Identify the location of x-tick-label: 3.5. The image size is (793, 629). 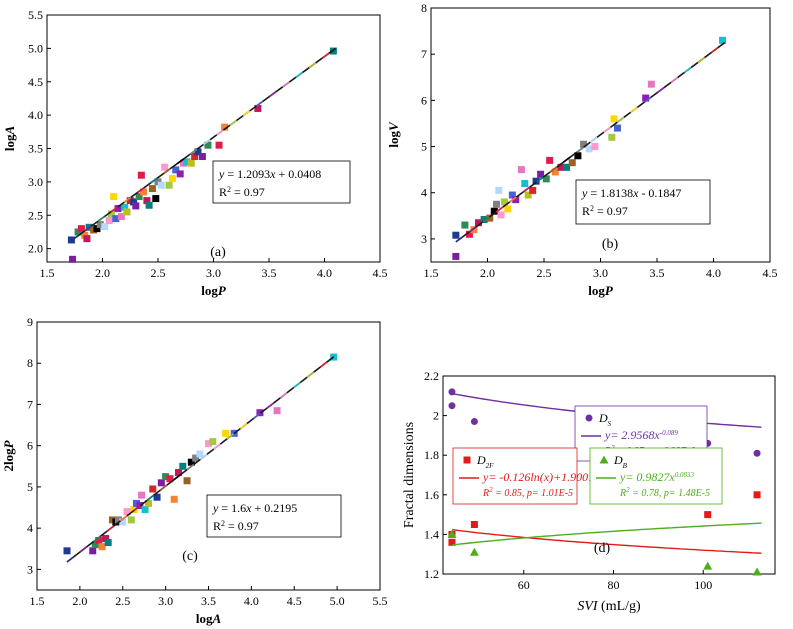
(657, 273).